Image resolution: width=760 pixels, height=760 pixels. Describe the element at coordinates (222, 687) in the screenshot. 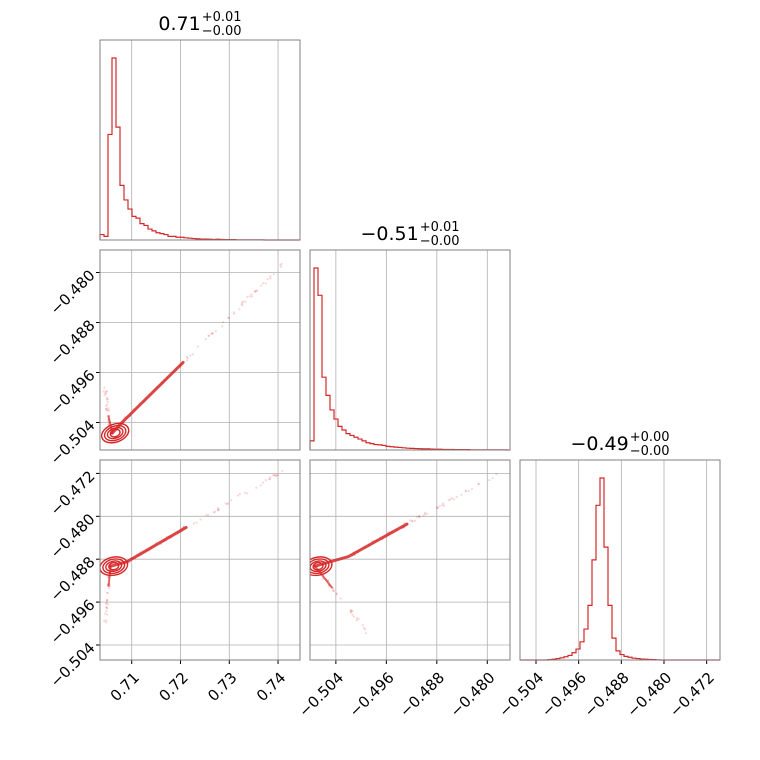

I see `x-tick-label: 0.73` at that location.